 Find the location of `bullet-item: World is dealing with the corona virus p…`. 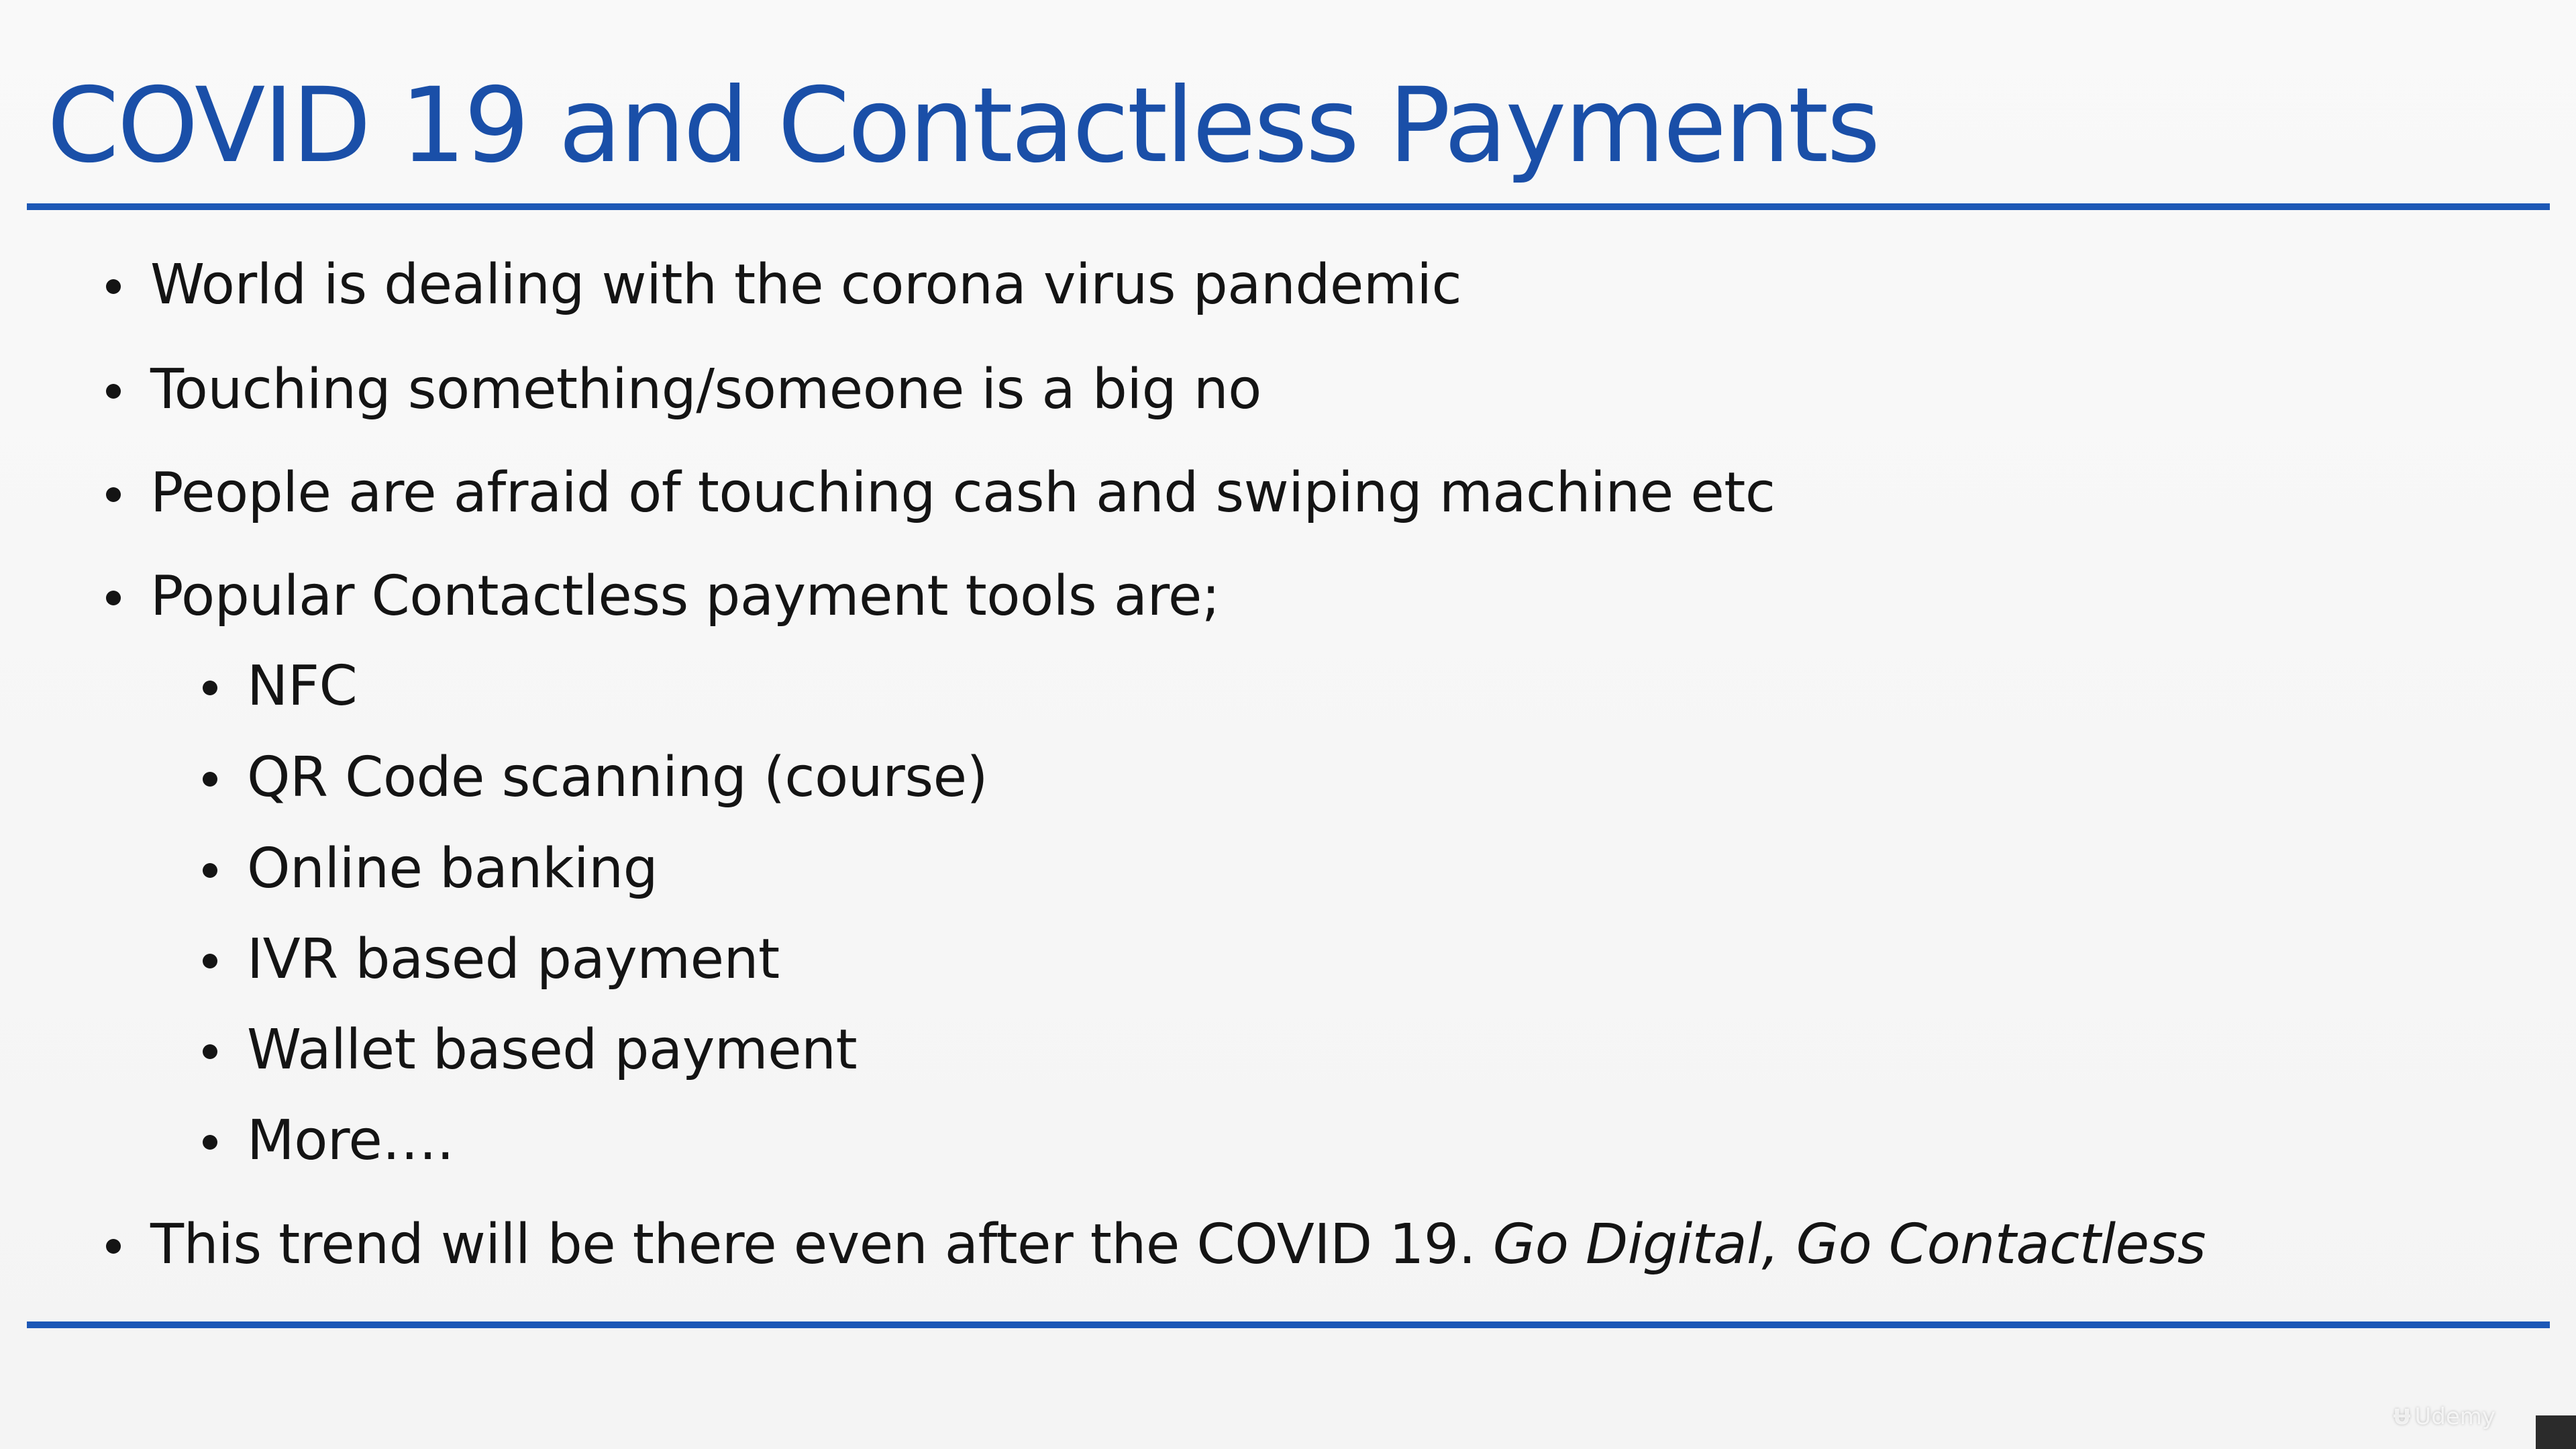

bullet-item: World is dealing with the corona virus p… is located at coordinates (784, 285).